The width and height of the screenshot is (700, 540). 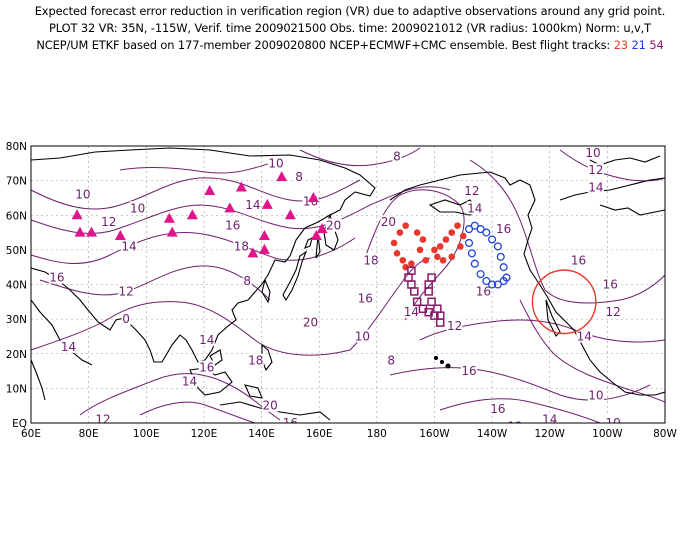 I want to click on track-21-legend: 21, so click(x=638, y=45).